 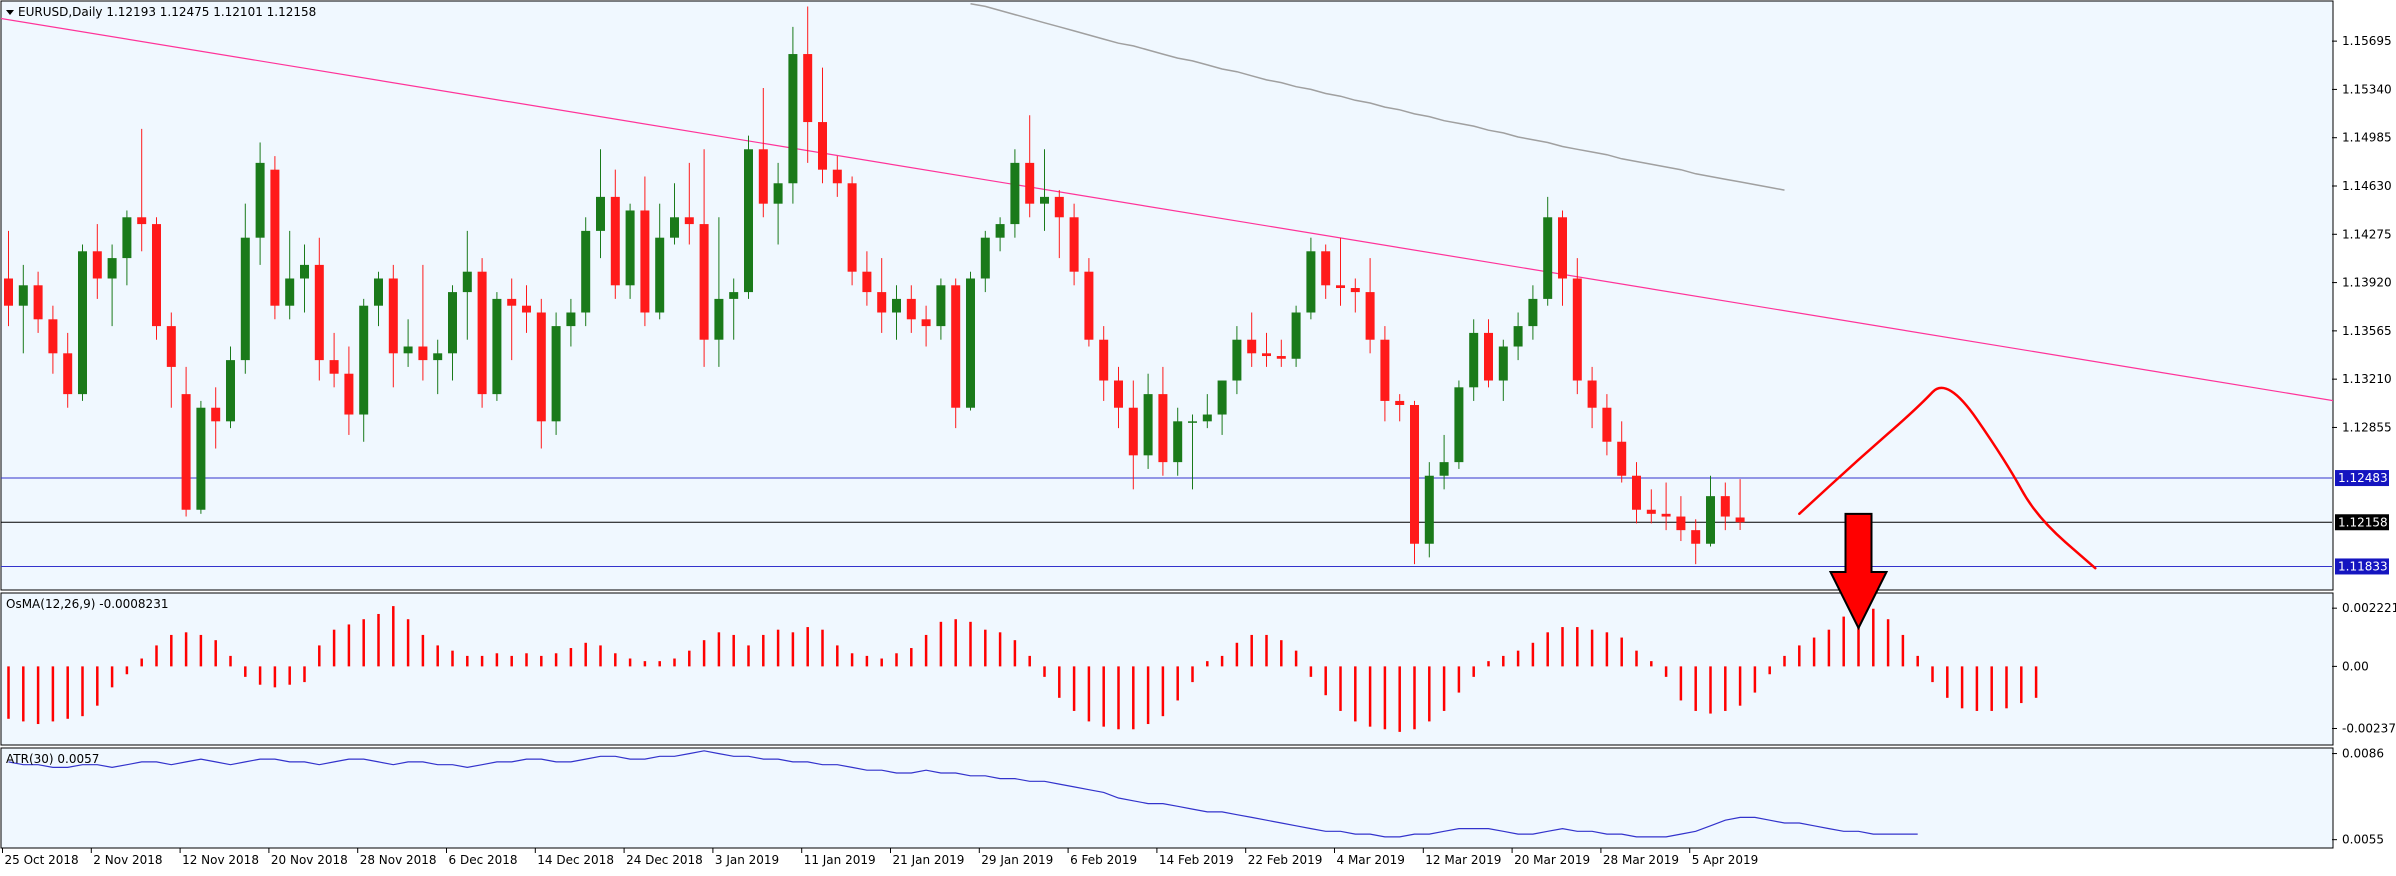 What do you see at coordinates (840, 860) in the screenshot?
I see `time-tick-label: 11 Jan 2019` at bounding box center [840, 860].